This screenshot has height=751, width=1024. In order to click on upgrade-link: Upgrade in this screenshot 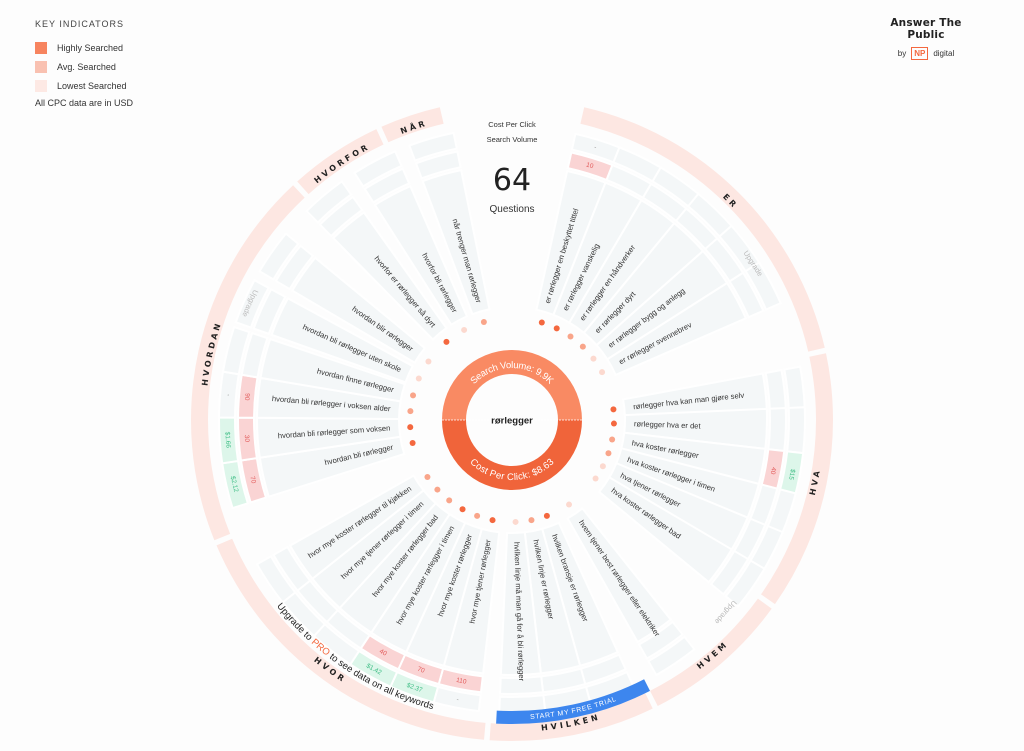, I will do `click(726, 612)`.